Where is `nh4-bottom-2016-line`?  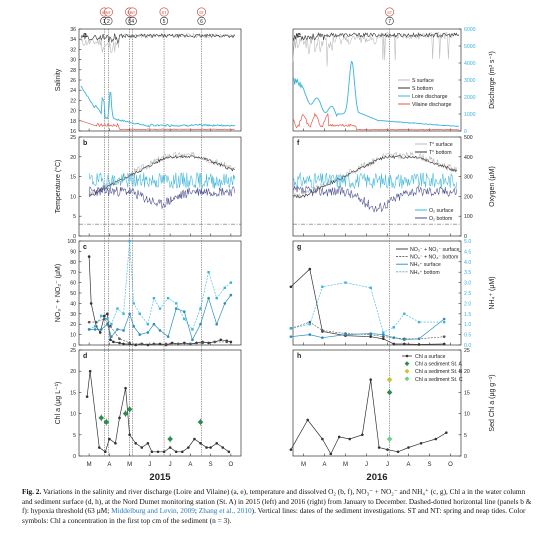 nh4-bottom-2016-line is located at coordinates (367, 307).